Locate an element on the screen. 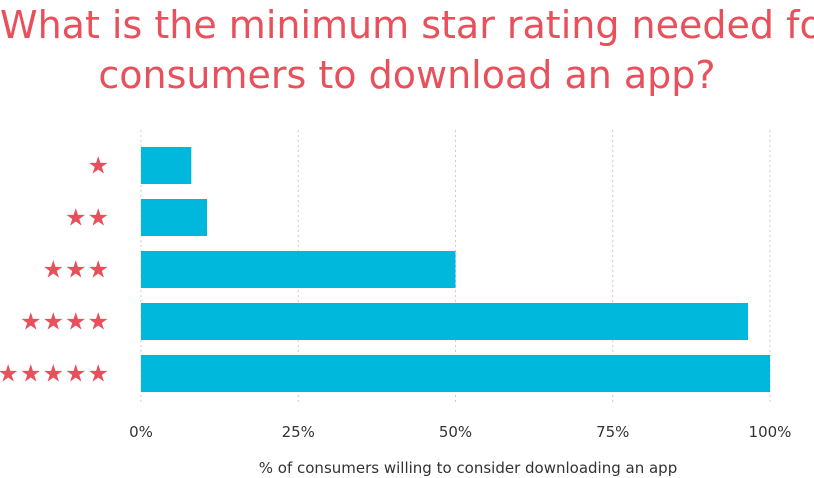  x-tick-label-50: 50% is located at coordinates (455, 432).